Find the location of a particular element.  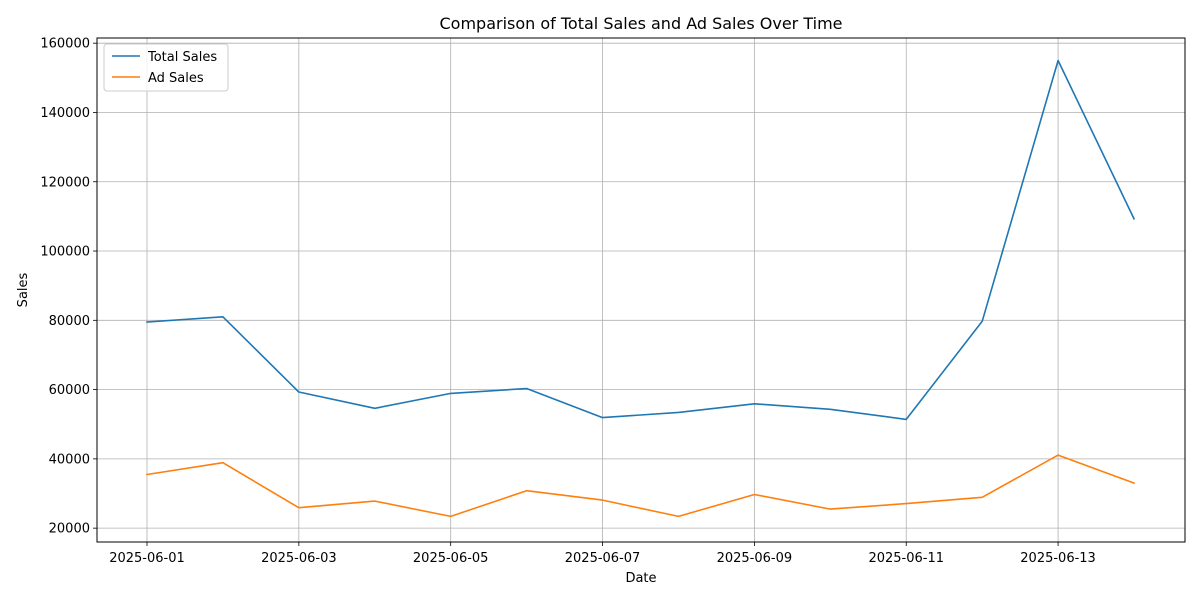

y-tick-label: 20000 is located at coordinates (69, 529).